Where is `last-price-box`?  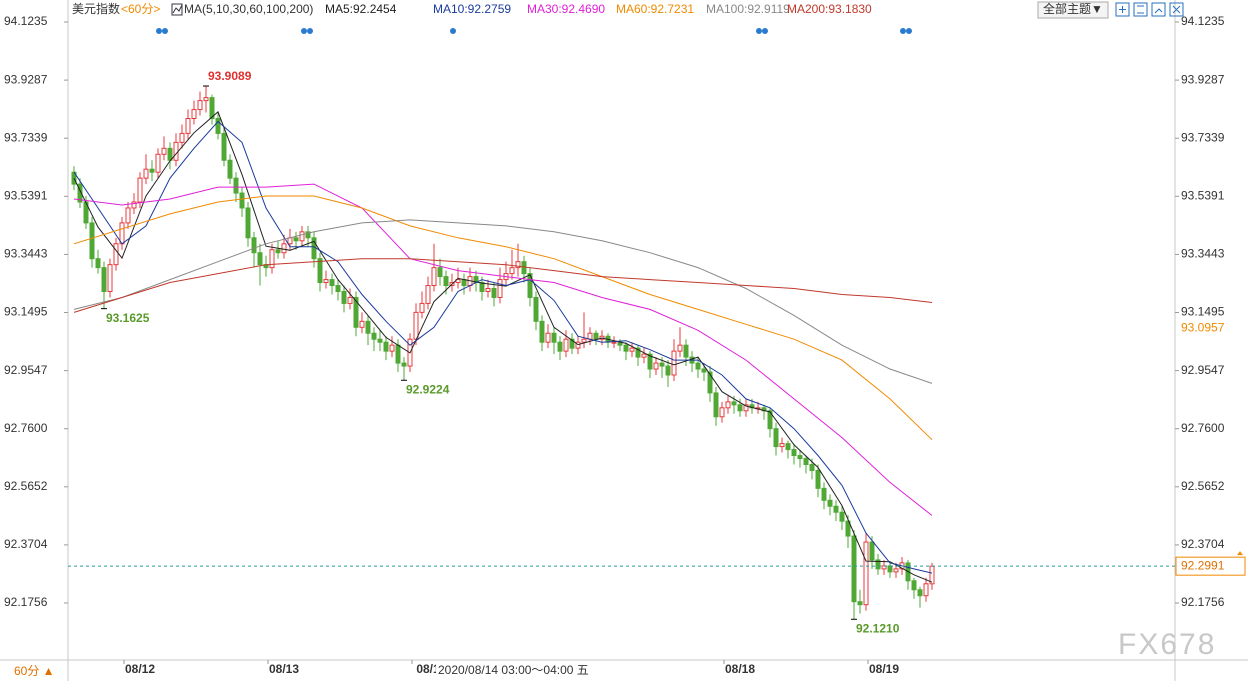 last-price-box is located at coordinates (1210, 566).